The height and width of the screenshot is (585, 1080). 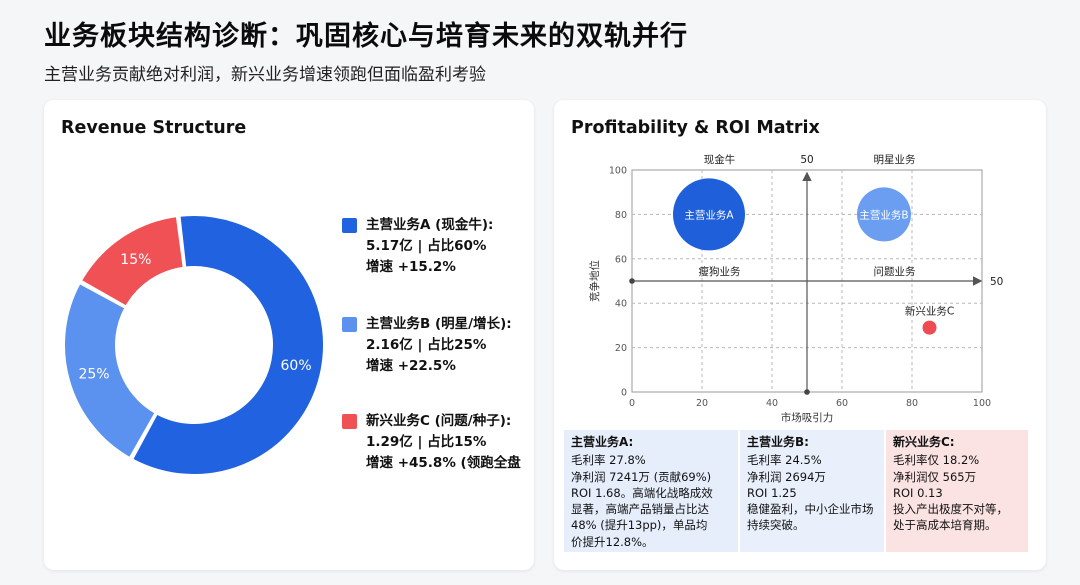 What do you see at coordinates (135, 260) in the screenshot?
I see `donut-slice-label: 15%` at bounding box center [135, 260].